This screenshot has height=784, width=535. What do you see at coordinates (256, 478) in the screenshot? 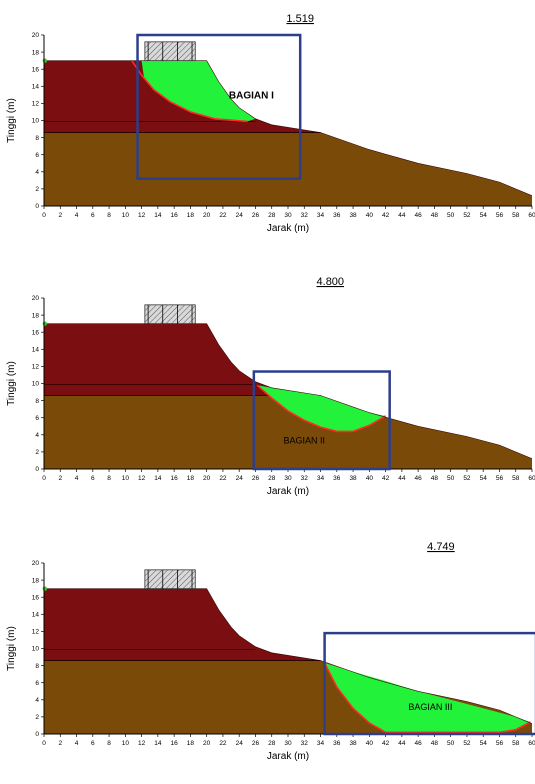
I see `x-tick-label: 26` at bounding box center [256, 478].